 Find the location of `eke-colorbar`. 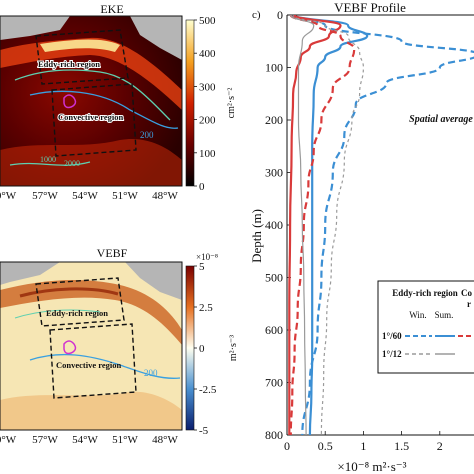

eke-colorbar is located at coordinates (190, 103).